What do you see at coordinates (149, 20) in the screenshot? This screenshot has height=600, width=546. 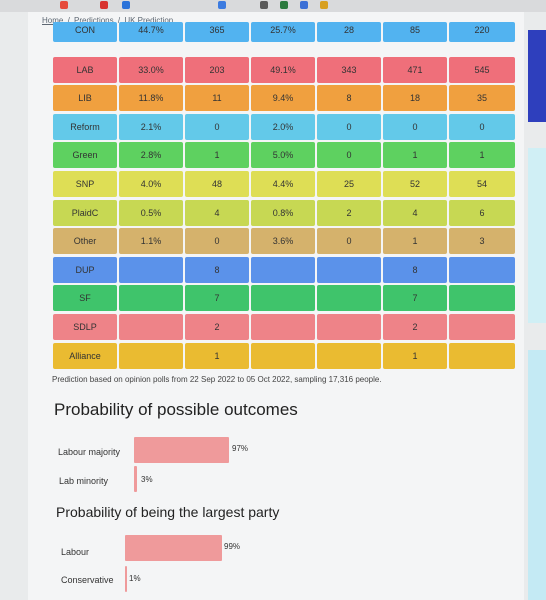 I see `breadcrumb-current: UK Prediction` at bounding box center [149, 20].